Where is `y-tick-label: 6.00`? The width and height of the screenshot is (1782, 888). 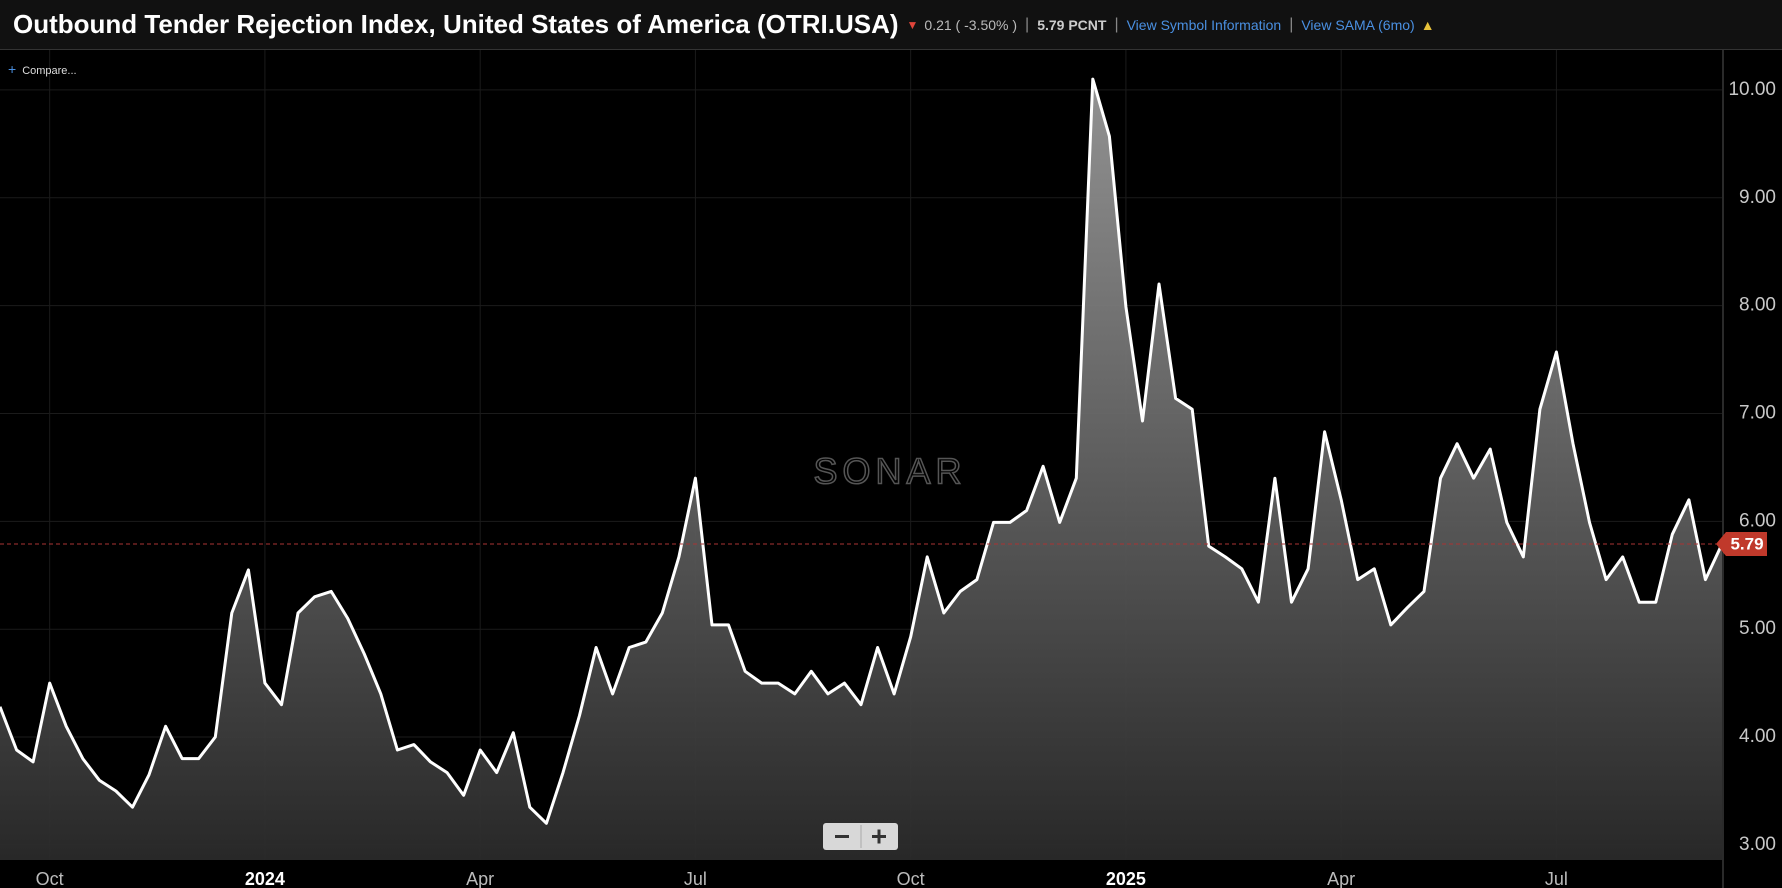 y-tick-label: 6.00 is located at coordinates (1757, 520).